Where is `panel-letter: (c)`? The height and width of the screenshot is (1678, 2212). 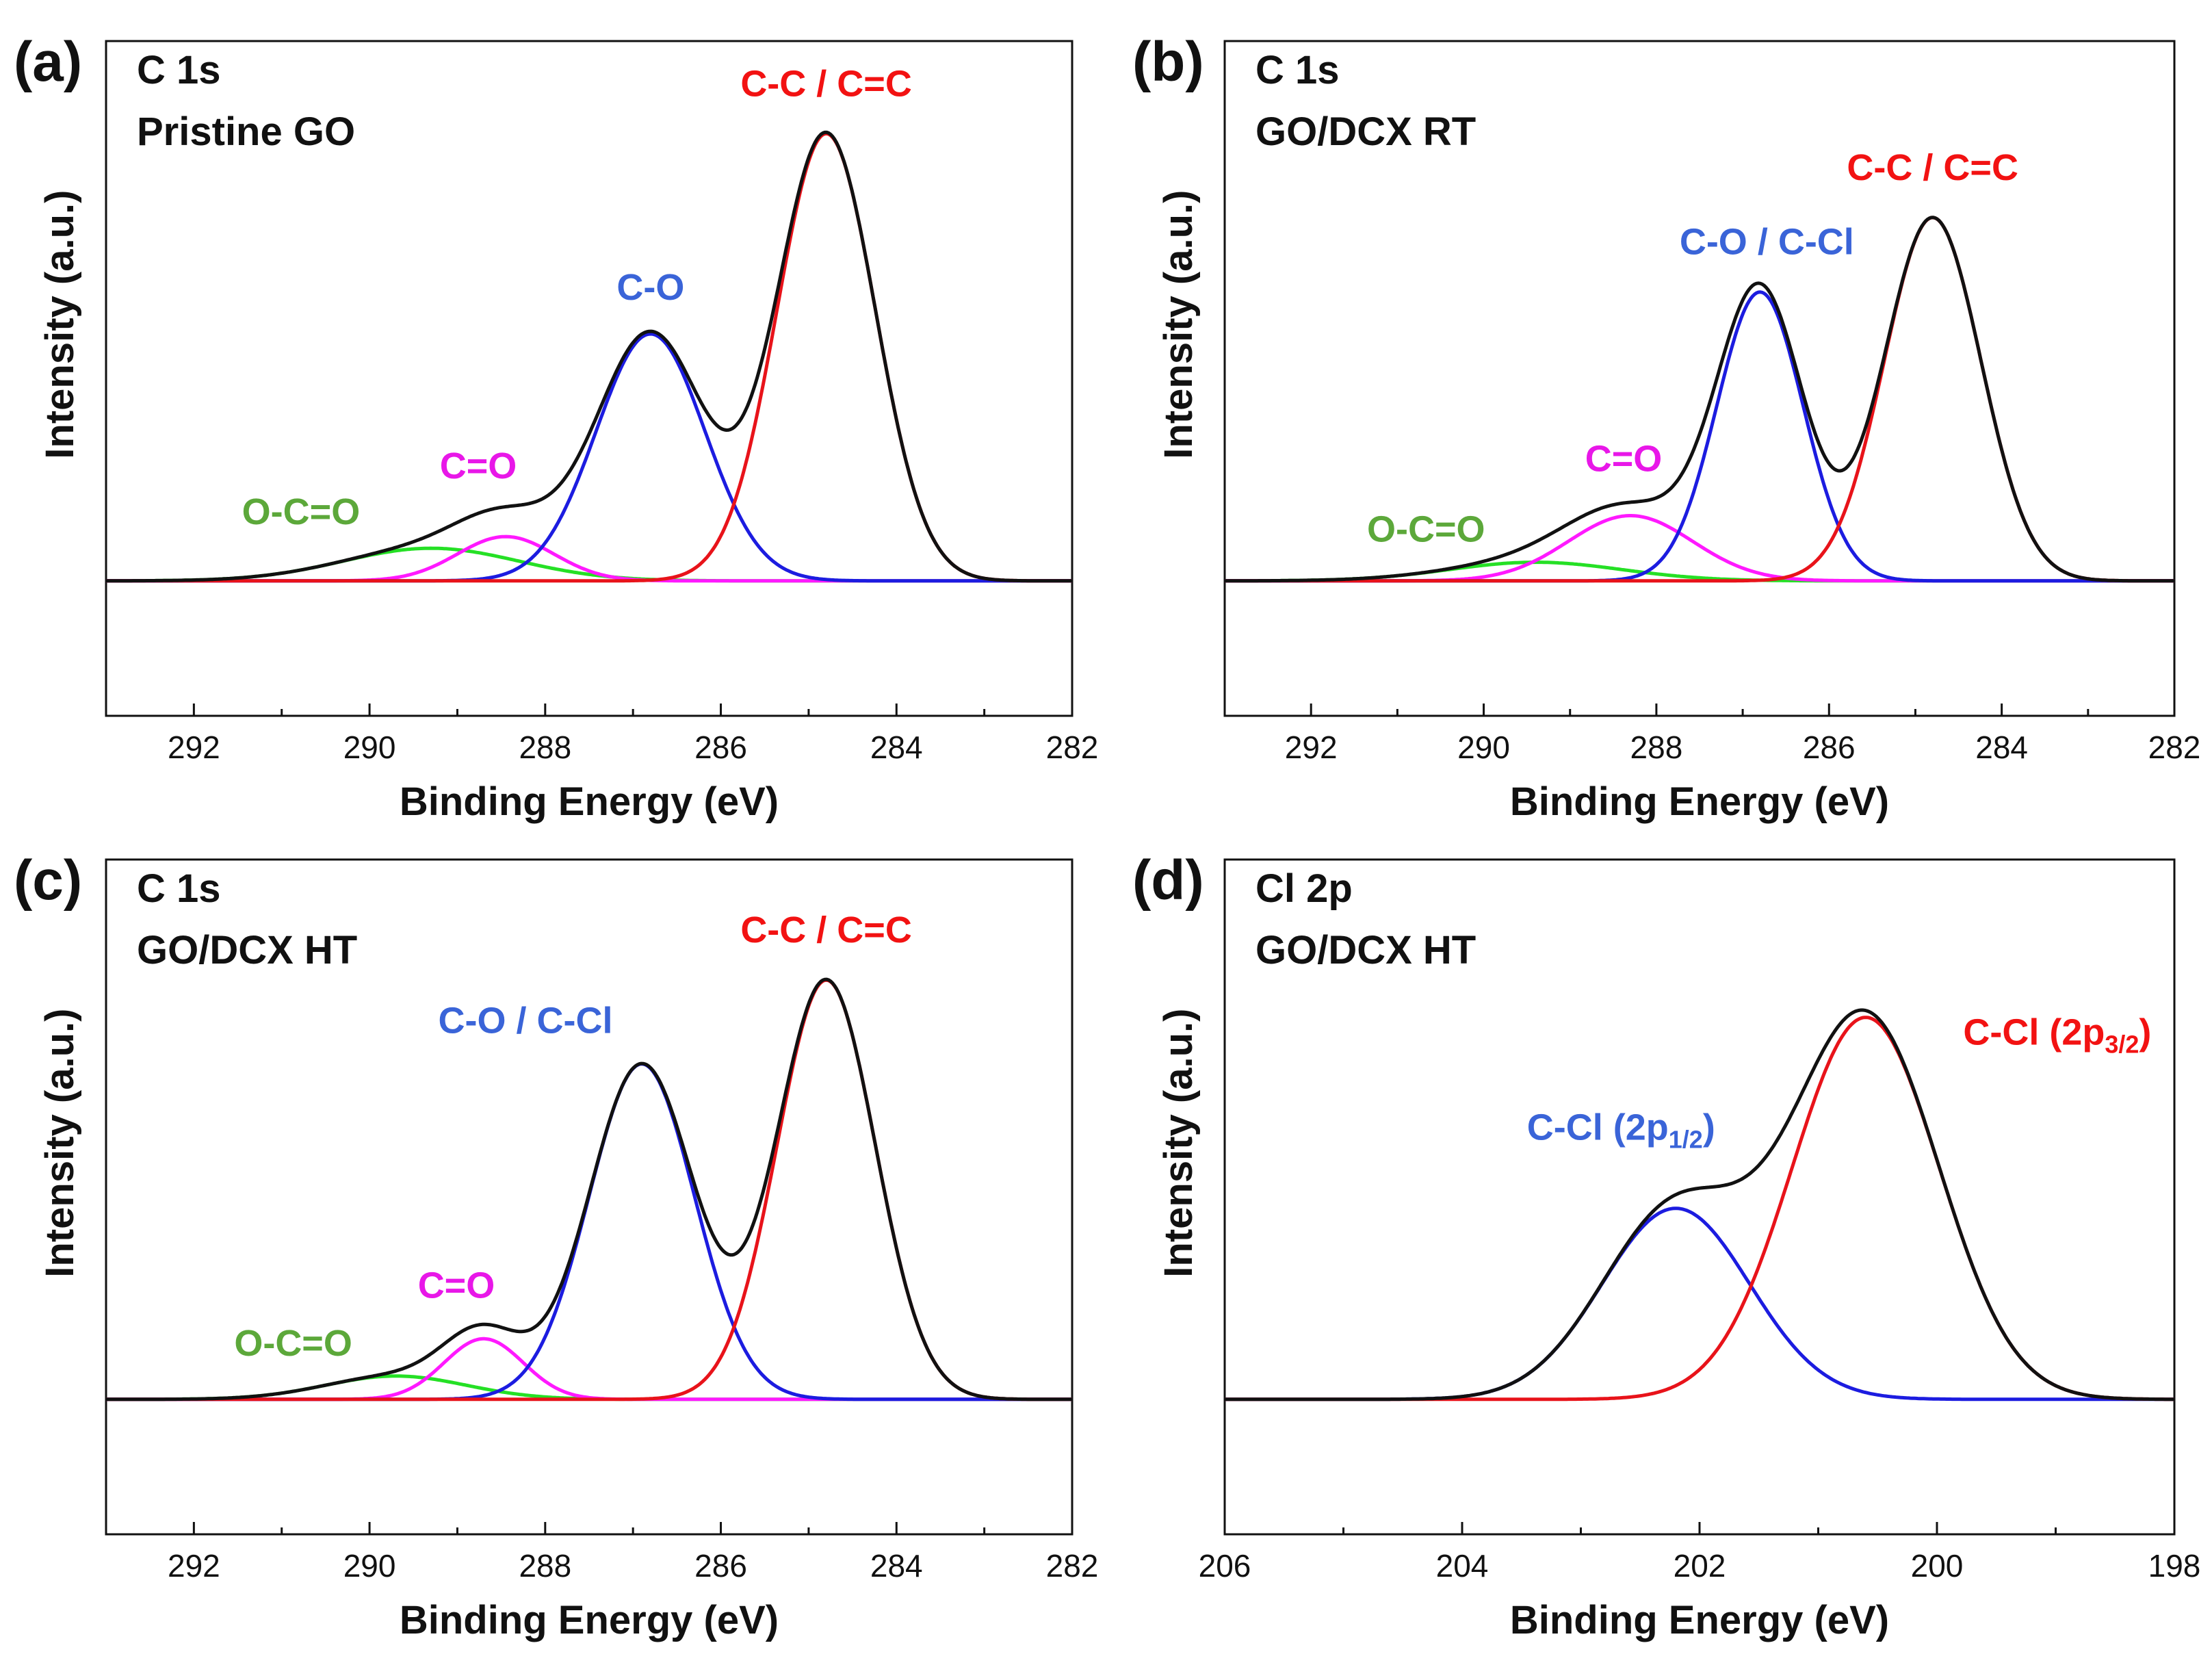 panel-letter: (c) is located at coordinates (48, 880).